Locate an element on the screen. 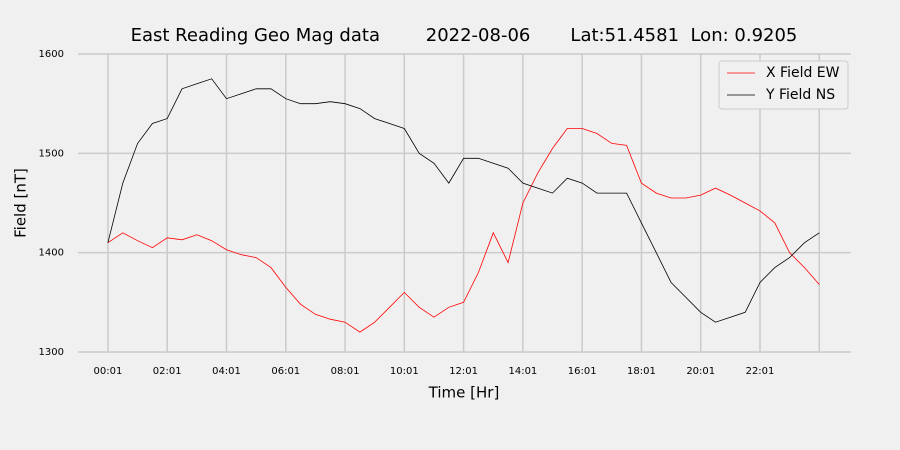 Image resolution: width=900 pixels, height=450 pixels. y-tick-label: 1600 is located at coordinates (51, 54).